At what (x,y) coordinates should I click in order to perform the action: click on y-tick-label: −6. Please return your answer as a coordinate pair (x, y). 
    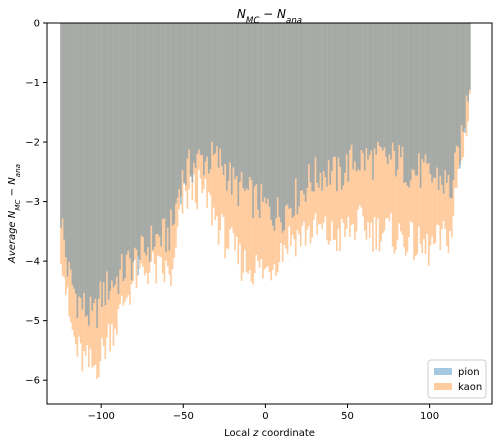
    Looking at the image, I should click on (32, 381).